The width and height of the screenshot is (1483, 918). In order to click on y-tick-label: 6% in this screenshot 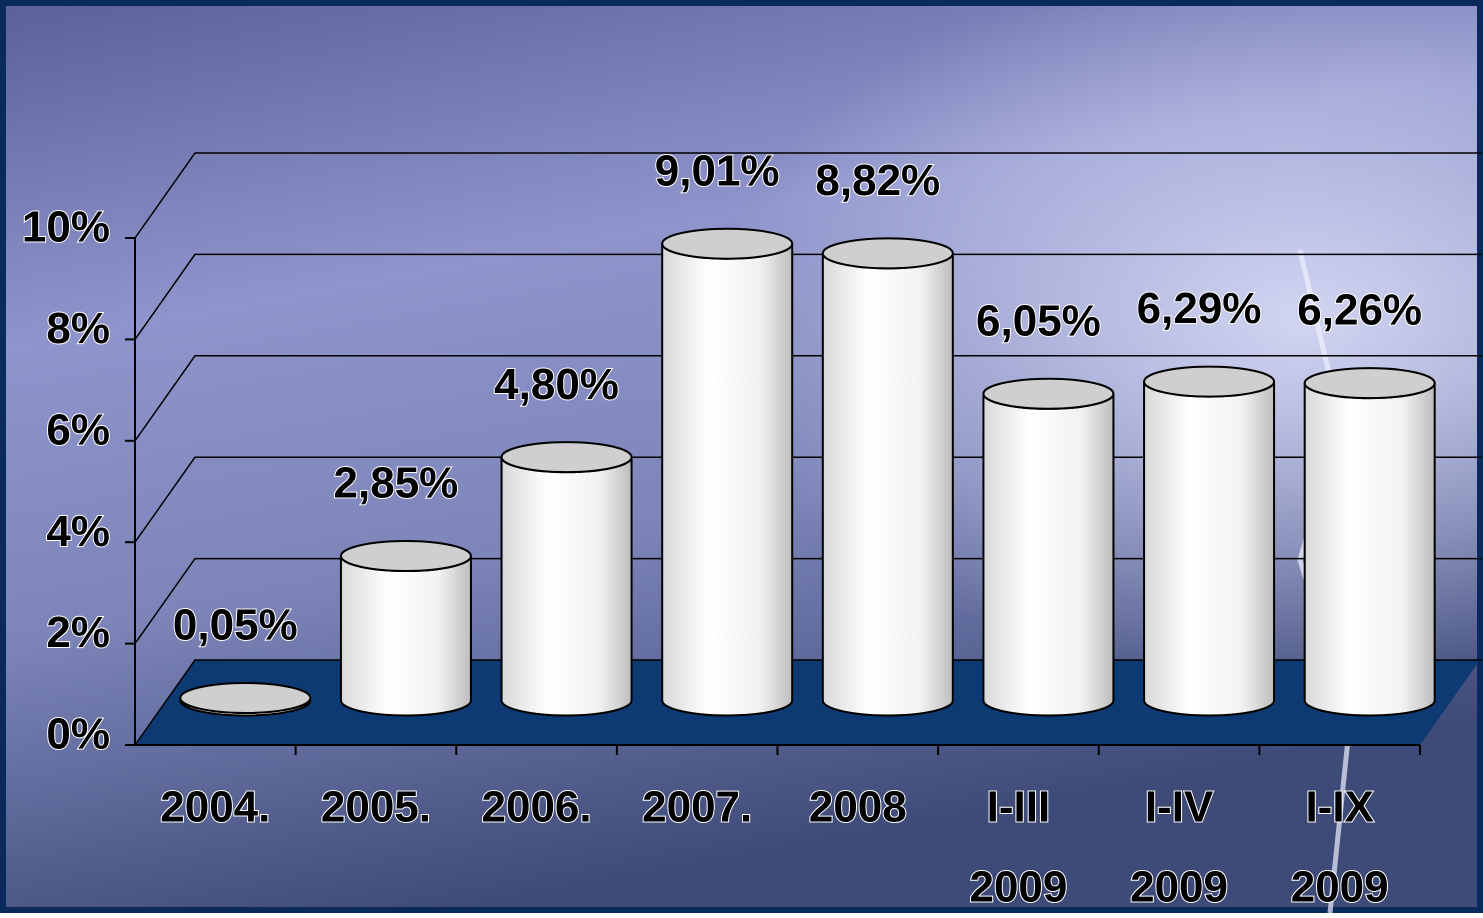, I will do `click(78, 429)`.